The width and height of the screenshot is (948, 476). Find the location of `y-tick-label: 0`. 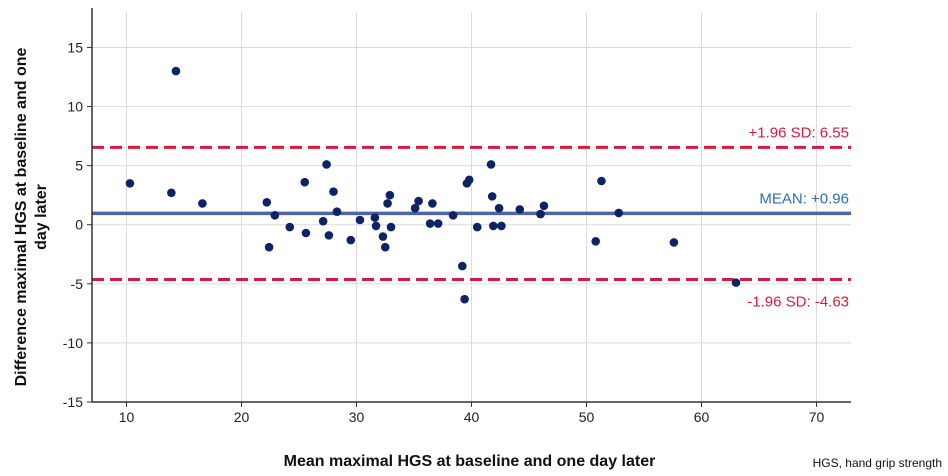

y-tick-label: 0 is located at coordinates (79, 225).